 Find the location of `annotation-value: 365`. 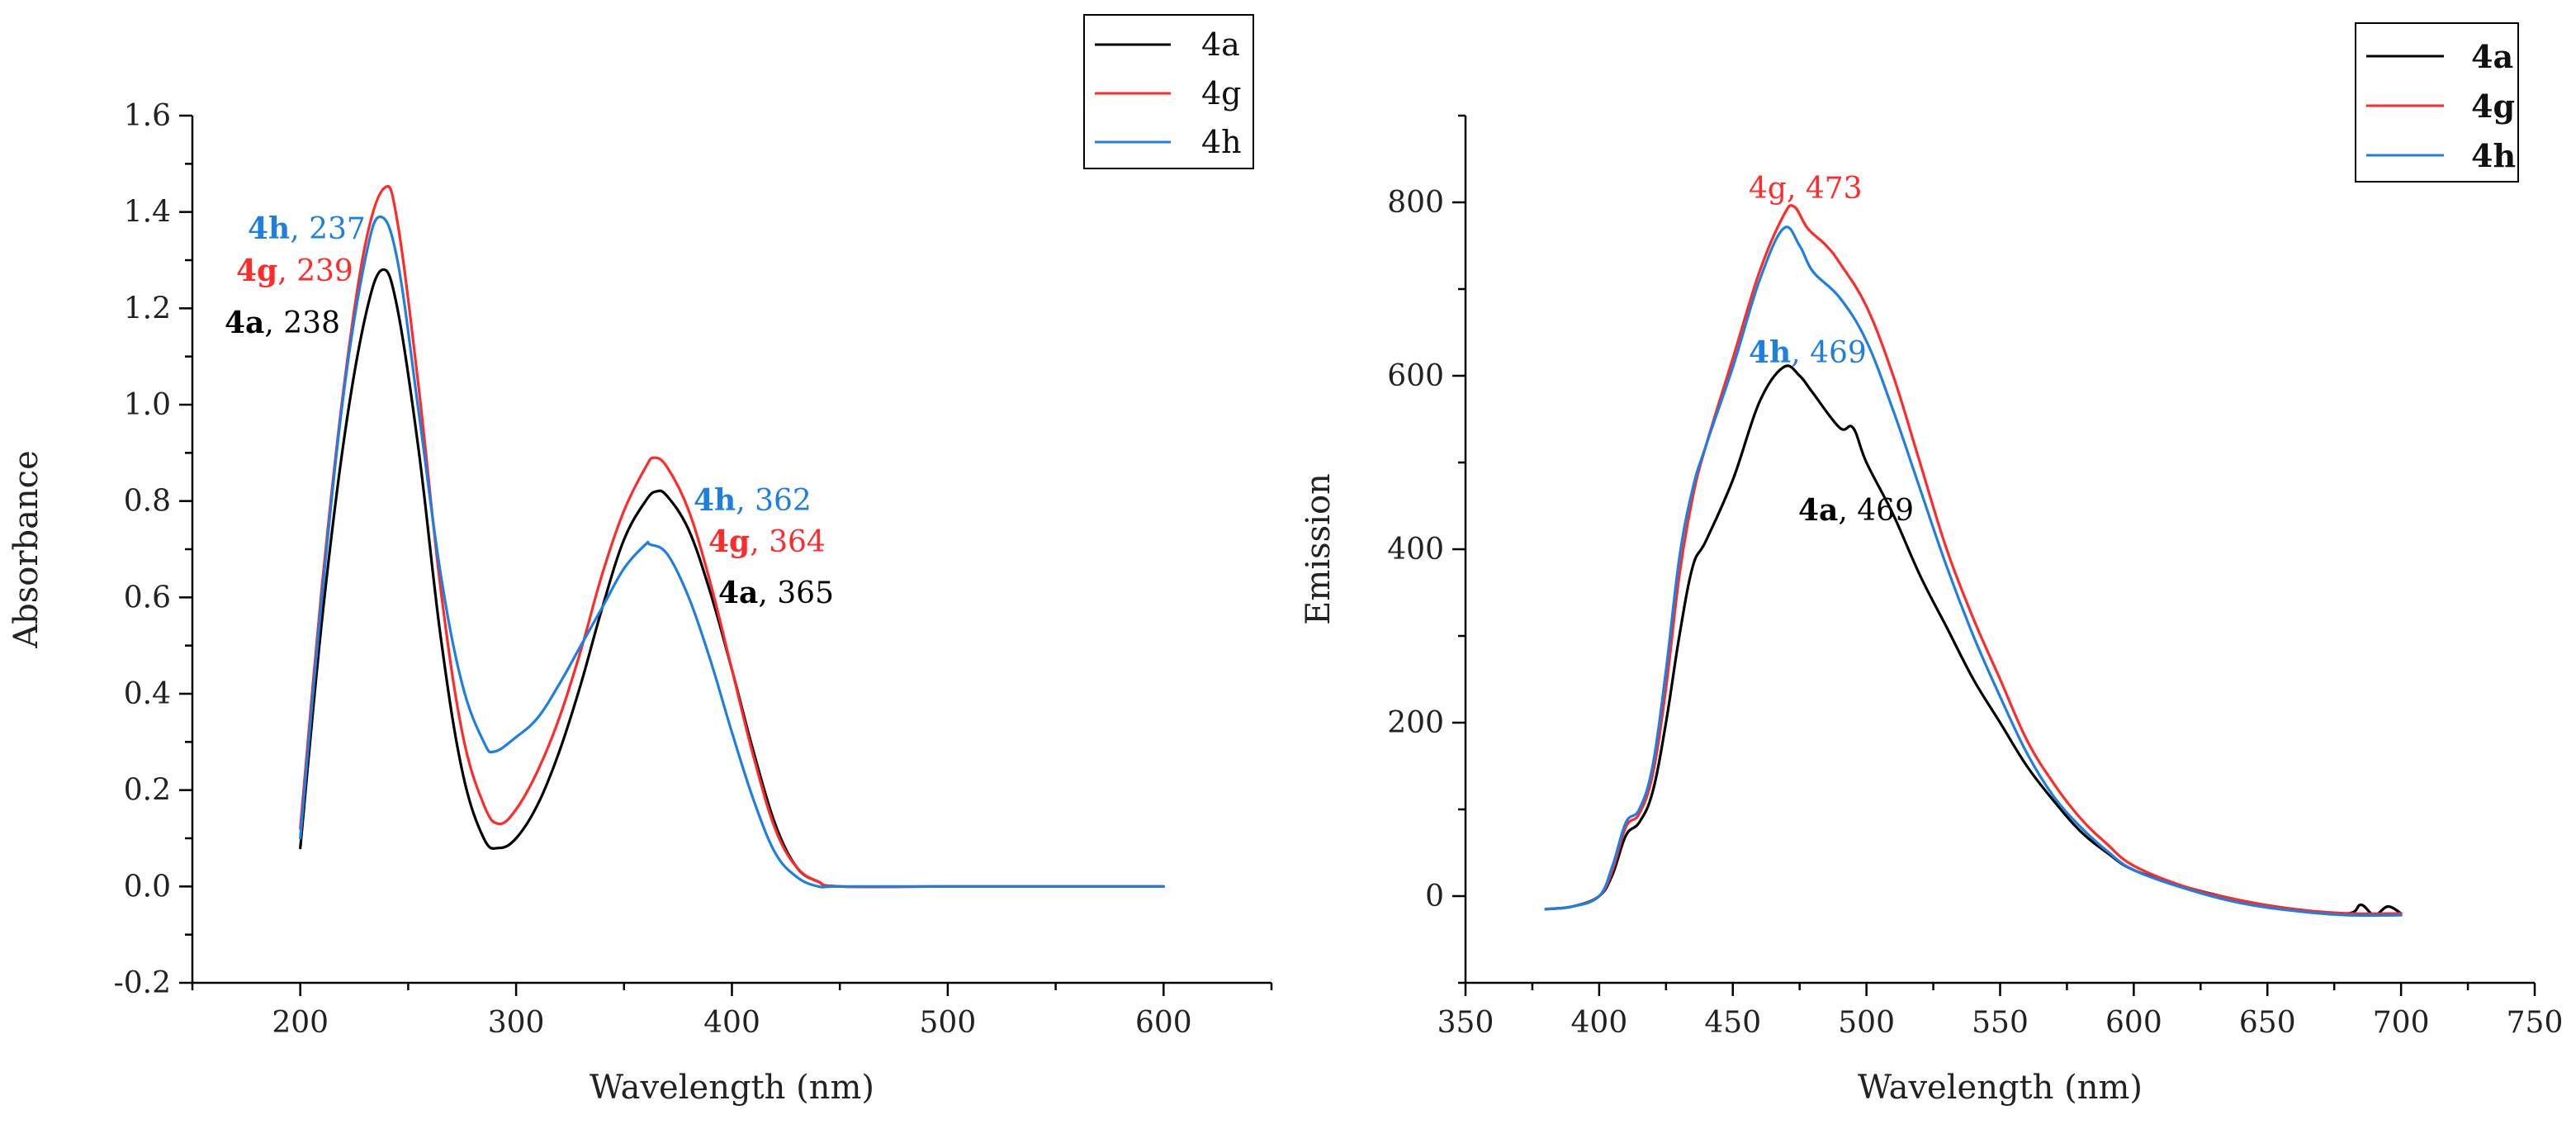

annotation-value: 365 is located at coordinates (805, 593).